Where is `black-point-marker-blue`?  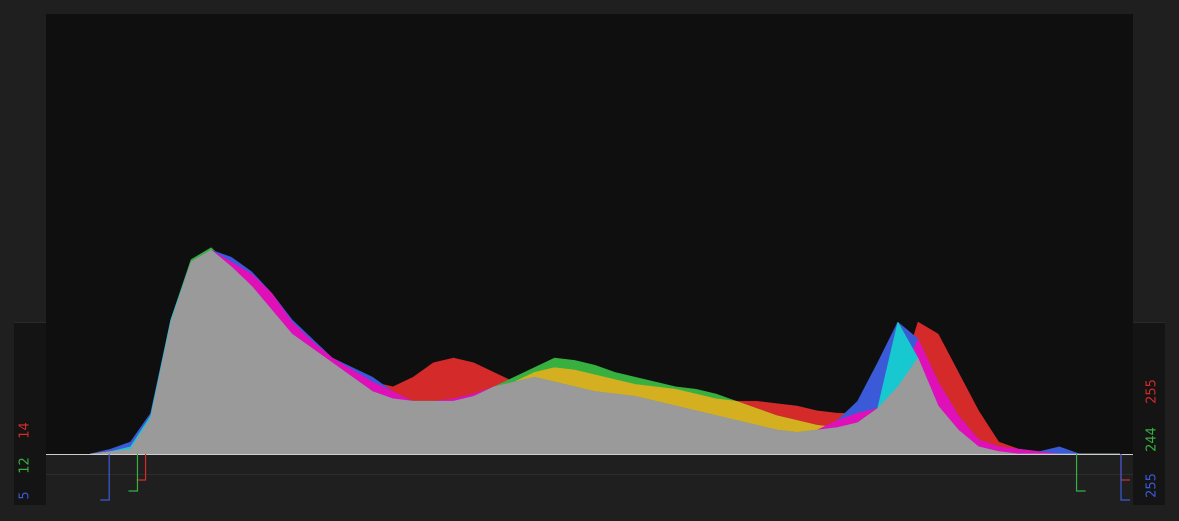
black-point-marker-blue is located at coordinates (105, 477).